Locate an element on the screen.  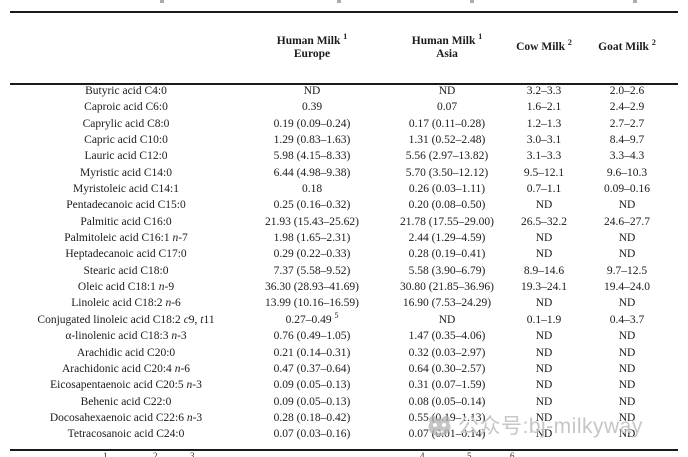
table-header-rule is located at coordinates (344, 84).